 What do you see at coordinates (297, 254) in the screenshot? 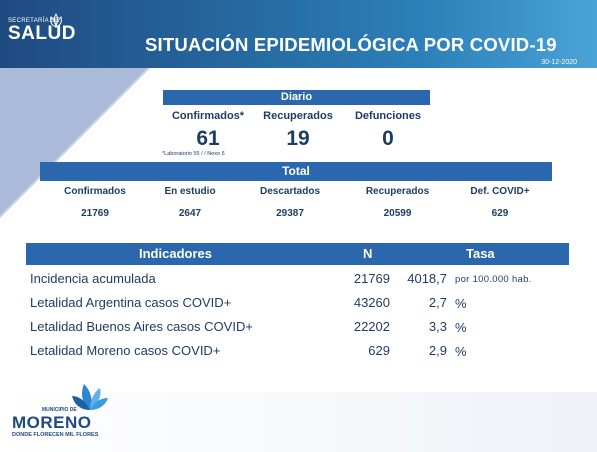
I see `indicators-header: Indicadores N Tasa` at bounding box center [297, 254].